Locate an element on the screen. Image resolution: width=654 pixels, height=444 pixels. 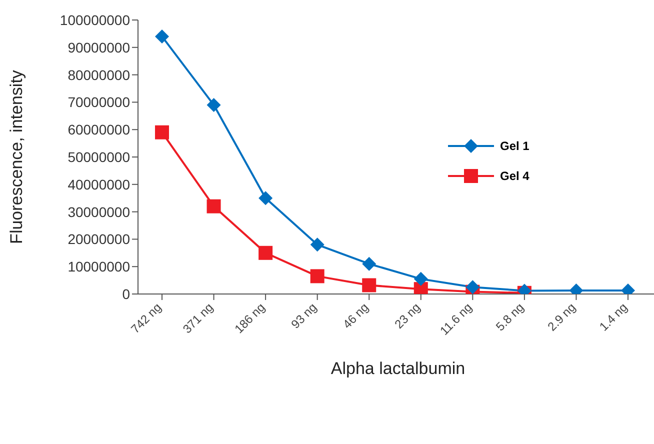
y-tick-label: 40000000 is located at coordinates (99, 184).